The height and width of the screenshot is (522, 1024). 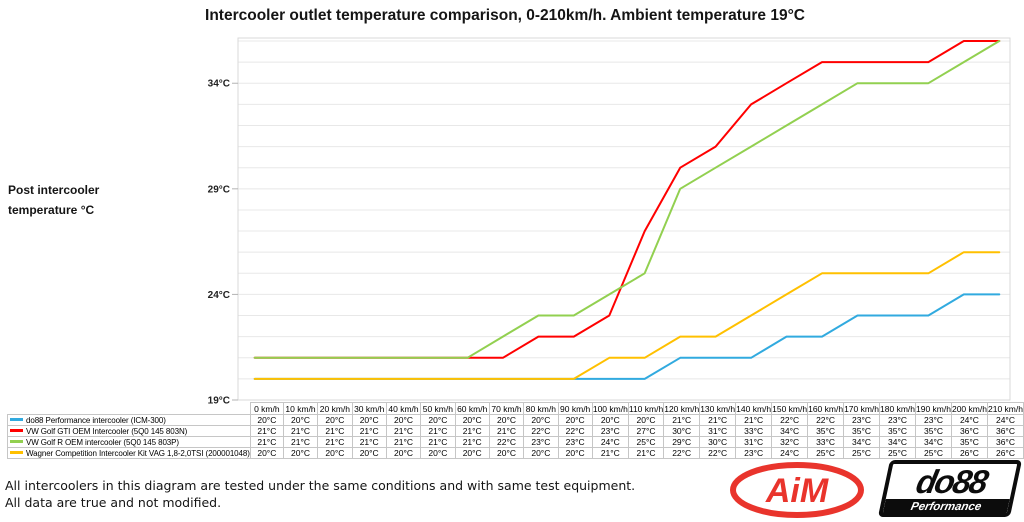 I want to click on table-header-blank, so click(x=129, y=409).